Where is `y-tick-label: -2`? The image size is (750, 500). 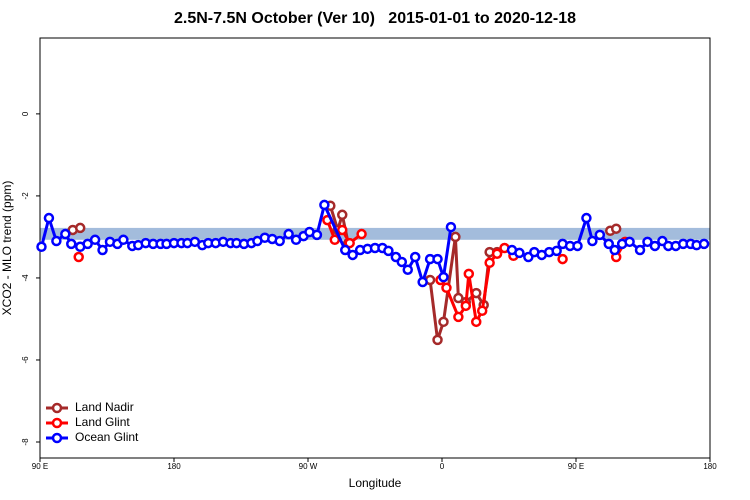 y-tick-label: -2 is located at coordinates (25, 196).